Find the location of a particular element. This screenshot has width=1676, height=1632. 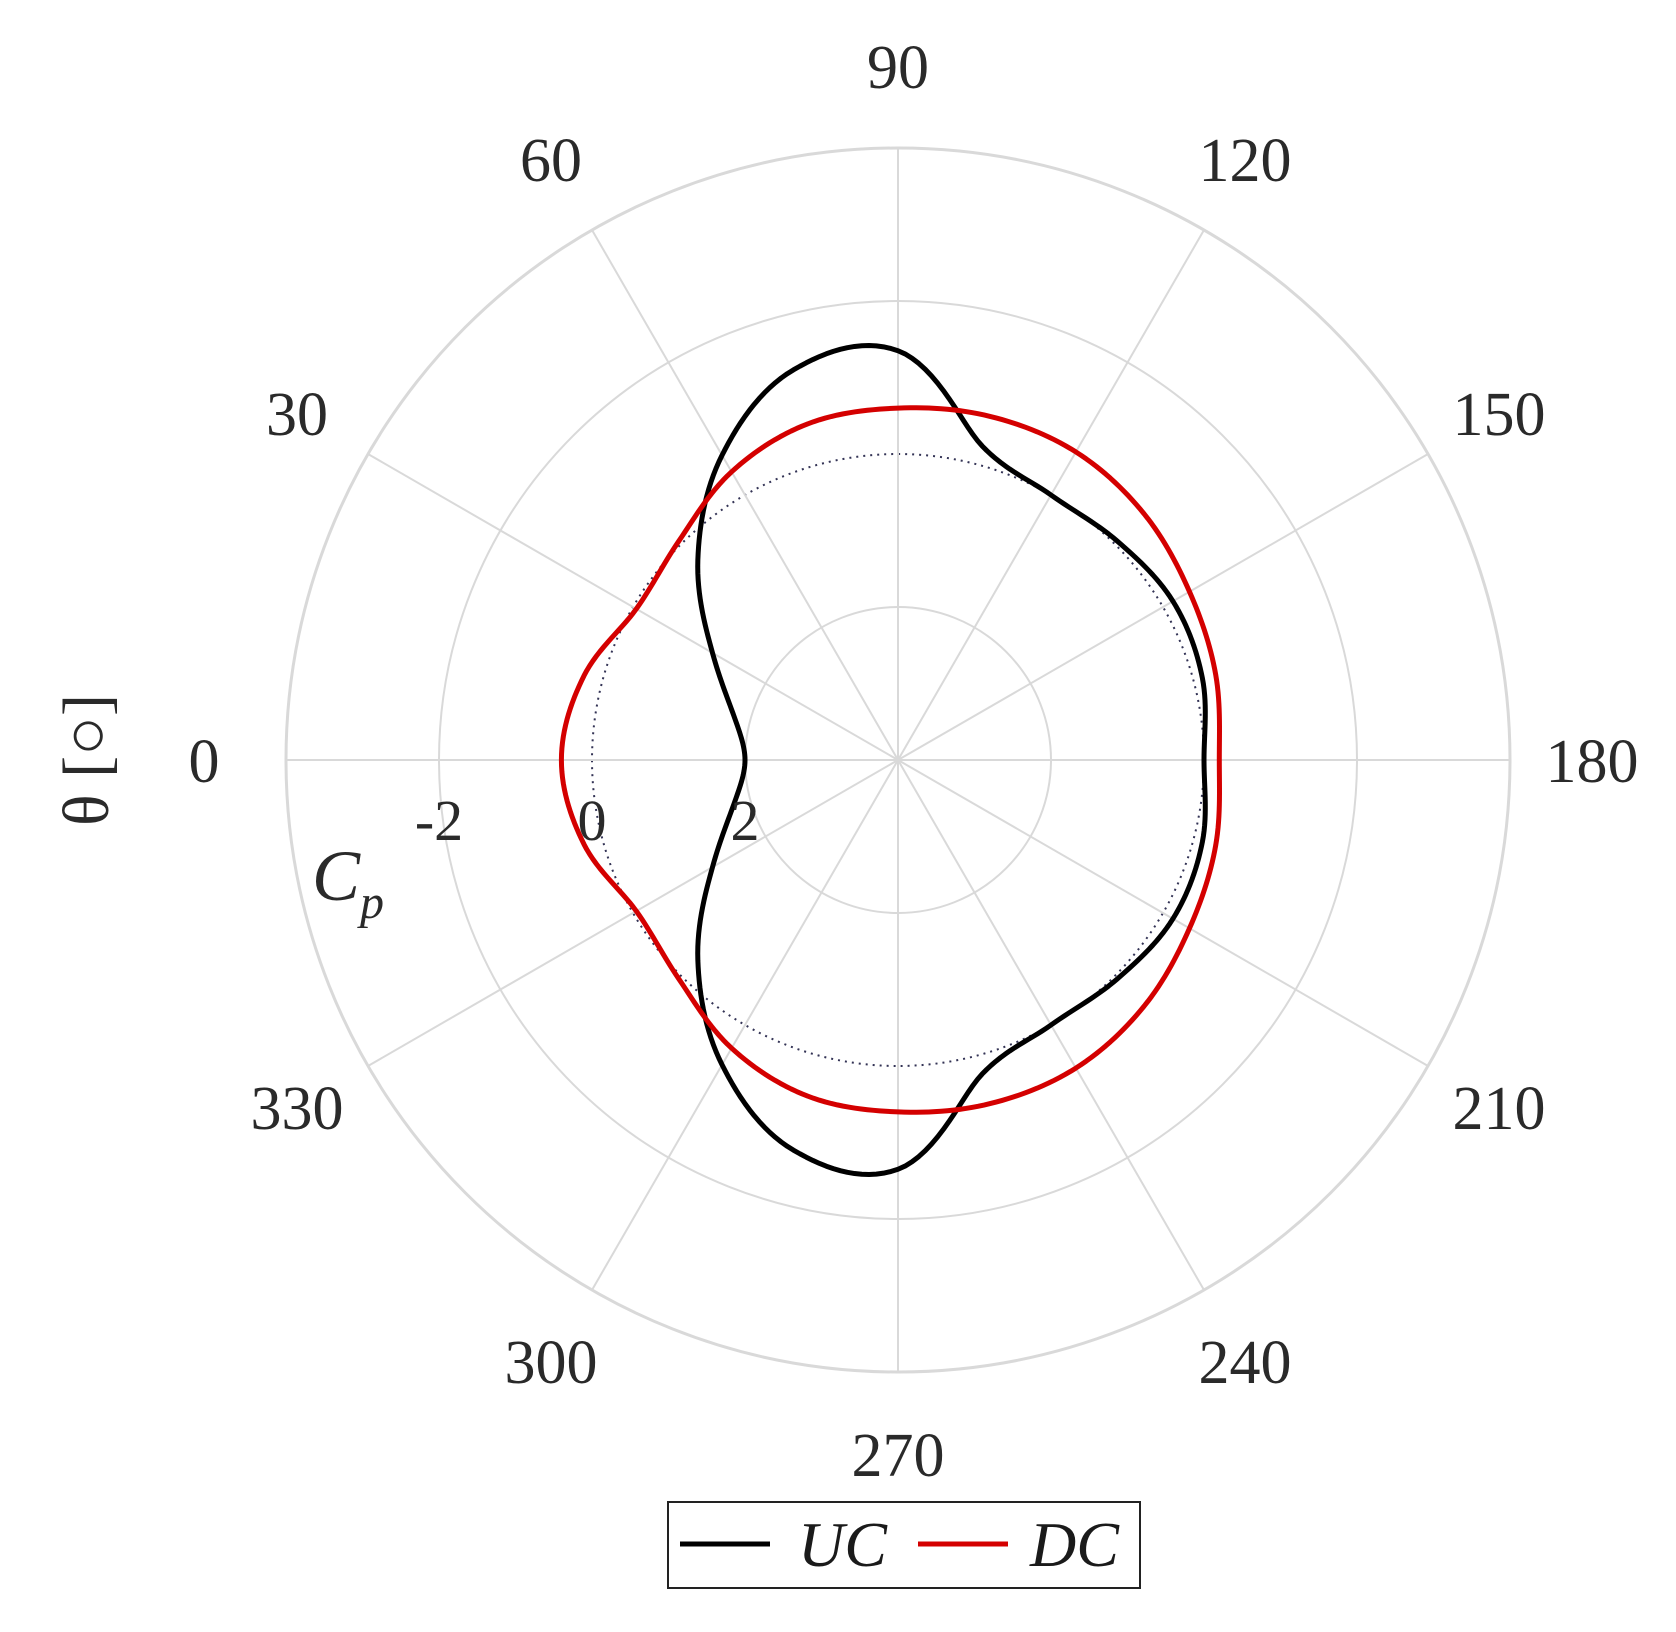

angle-tick-label: 120 is located at coordinates (1245, 161).